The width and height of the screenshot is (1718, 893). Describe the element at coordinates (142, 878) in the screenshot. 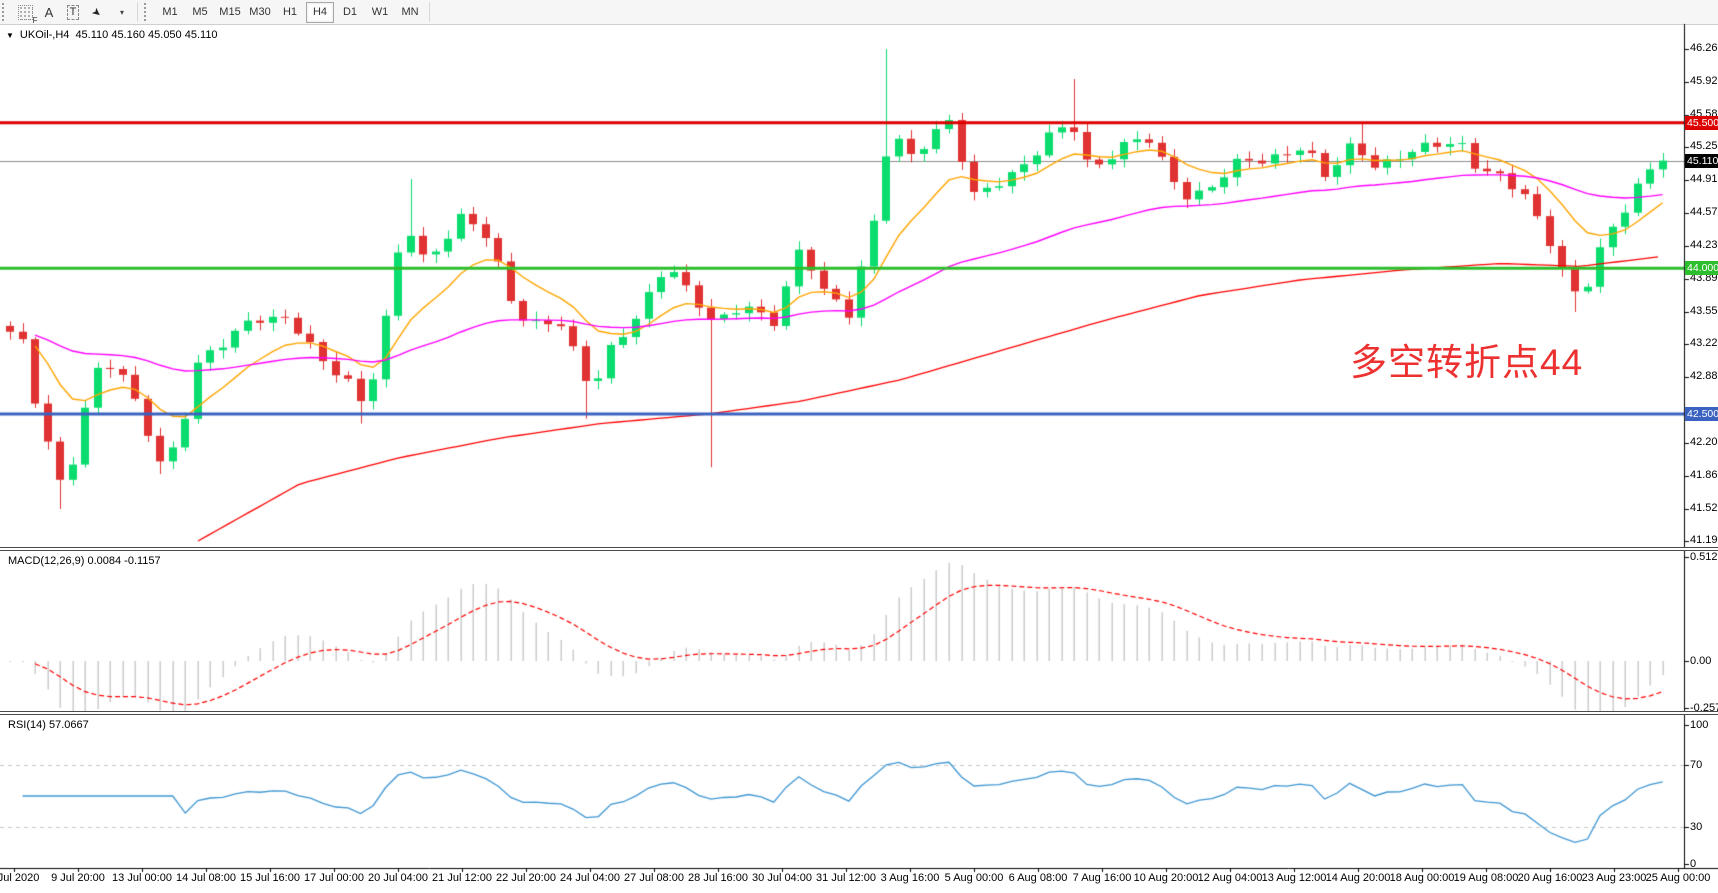

I see `time-tick-label: 13 Jul 00:00` at that location.